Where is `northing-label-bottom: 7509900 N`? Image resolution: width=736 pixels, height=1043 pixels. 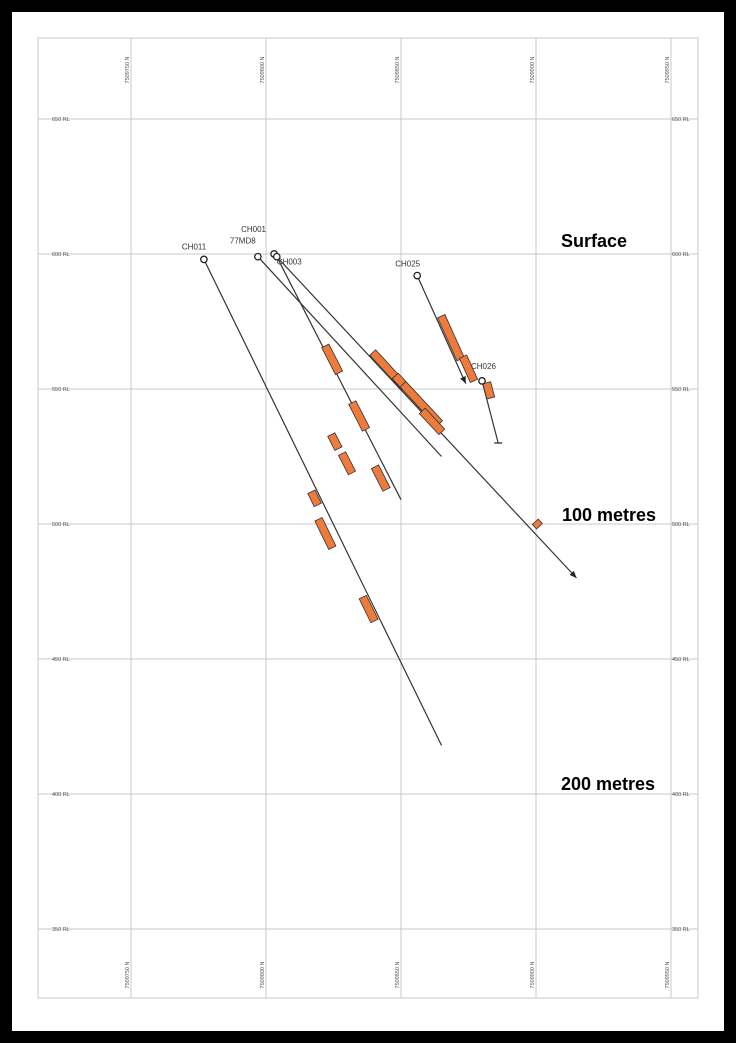
northing-label-bottom: 7509900 N is located at coordinates (533, 975).